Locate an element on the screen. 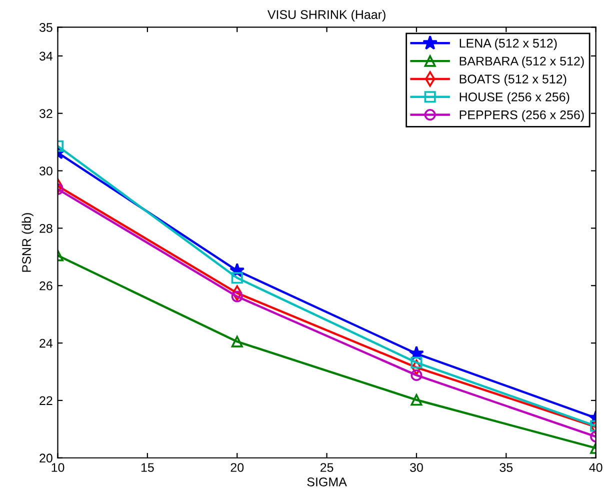 This screenshot has width=608, height=495. y-tick-label: 24 is located at coordinates (46, 343).